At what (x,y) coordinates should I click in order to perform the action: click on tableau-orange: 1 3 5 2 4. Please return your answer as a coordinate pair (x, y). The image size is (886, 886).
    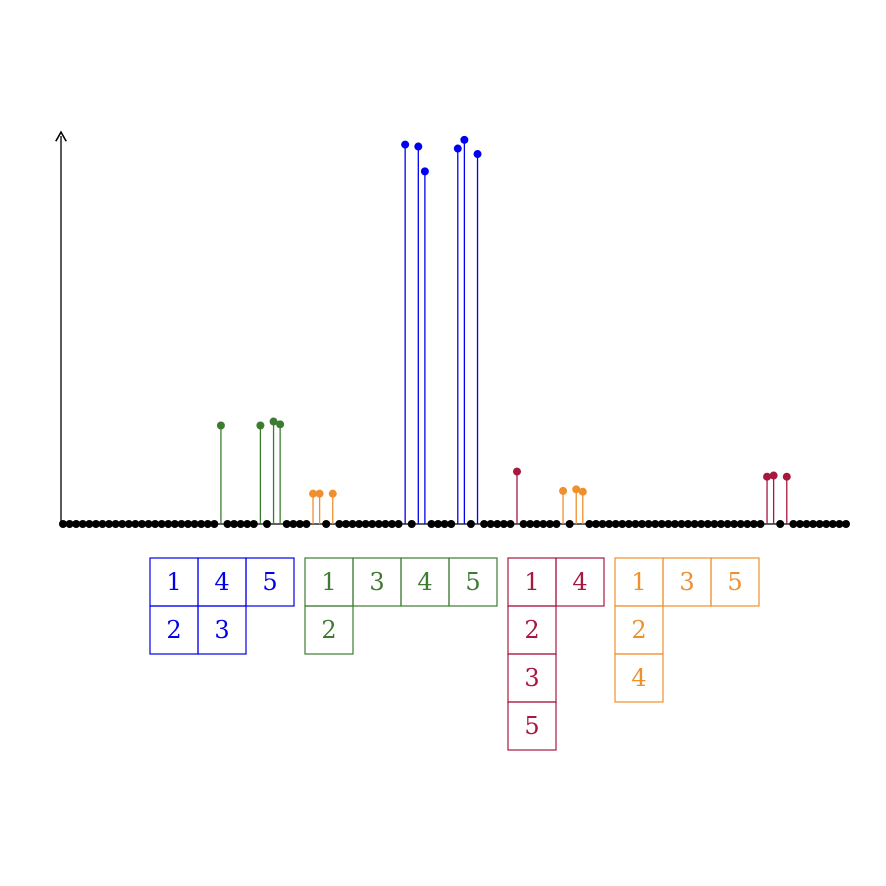
    Looking at the image, I should click on (687, 630).